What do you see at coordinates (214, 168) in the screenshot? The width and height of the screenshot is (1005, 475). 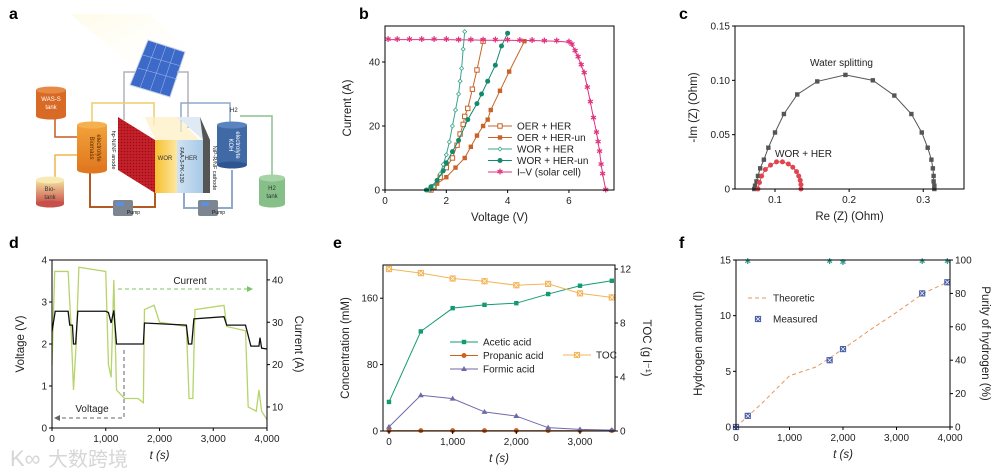 I see `cathode-label: NiP-R/NF cathode` at bounding box center [214, 168].